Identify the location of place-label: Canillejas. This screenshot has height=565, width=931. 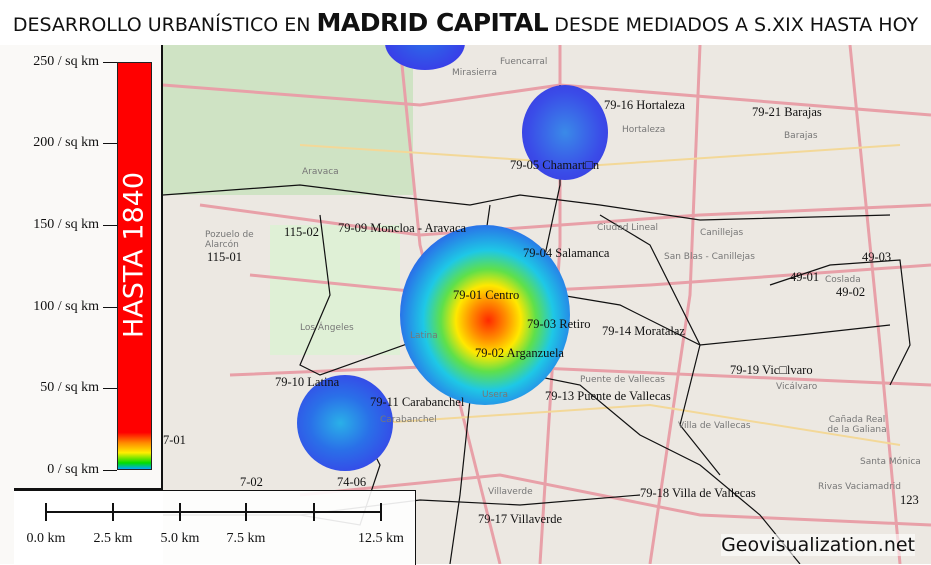
(722, 233).